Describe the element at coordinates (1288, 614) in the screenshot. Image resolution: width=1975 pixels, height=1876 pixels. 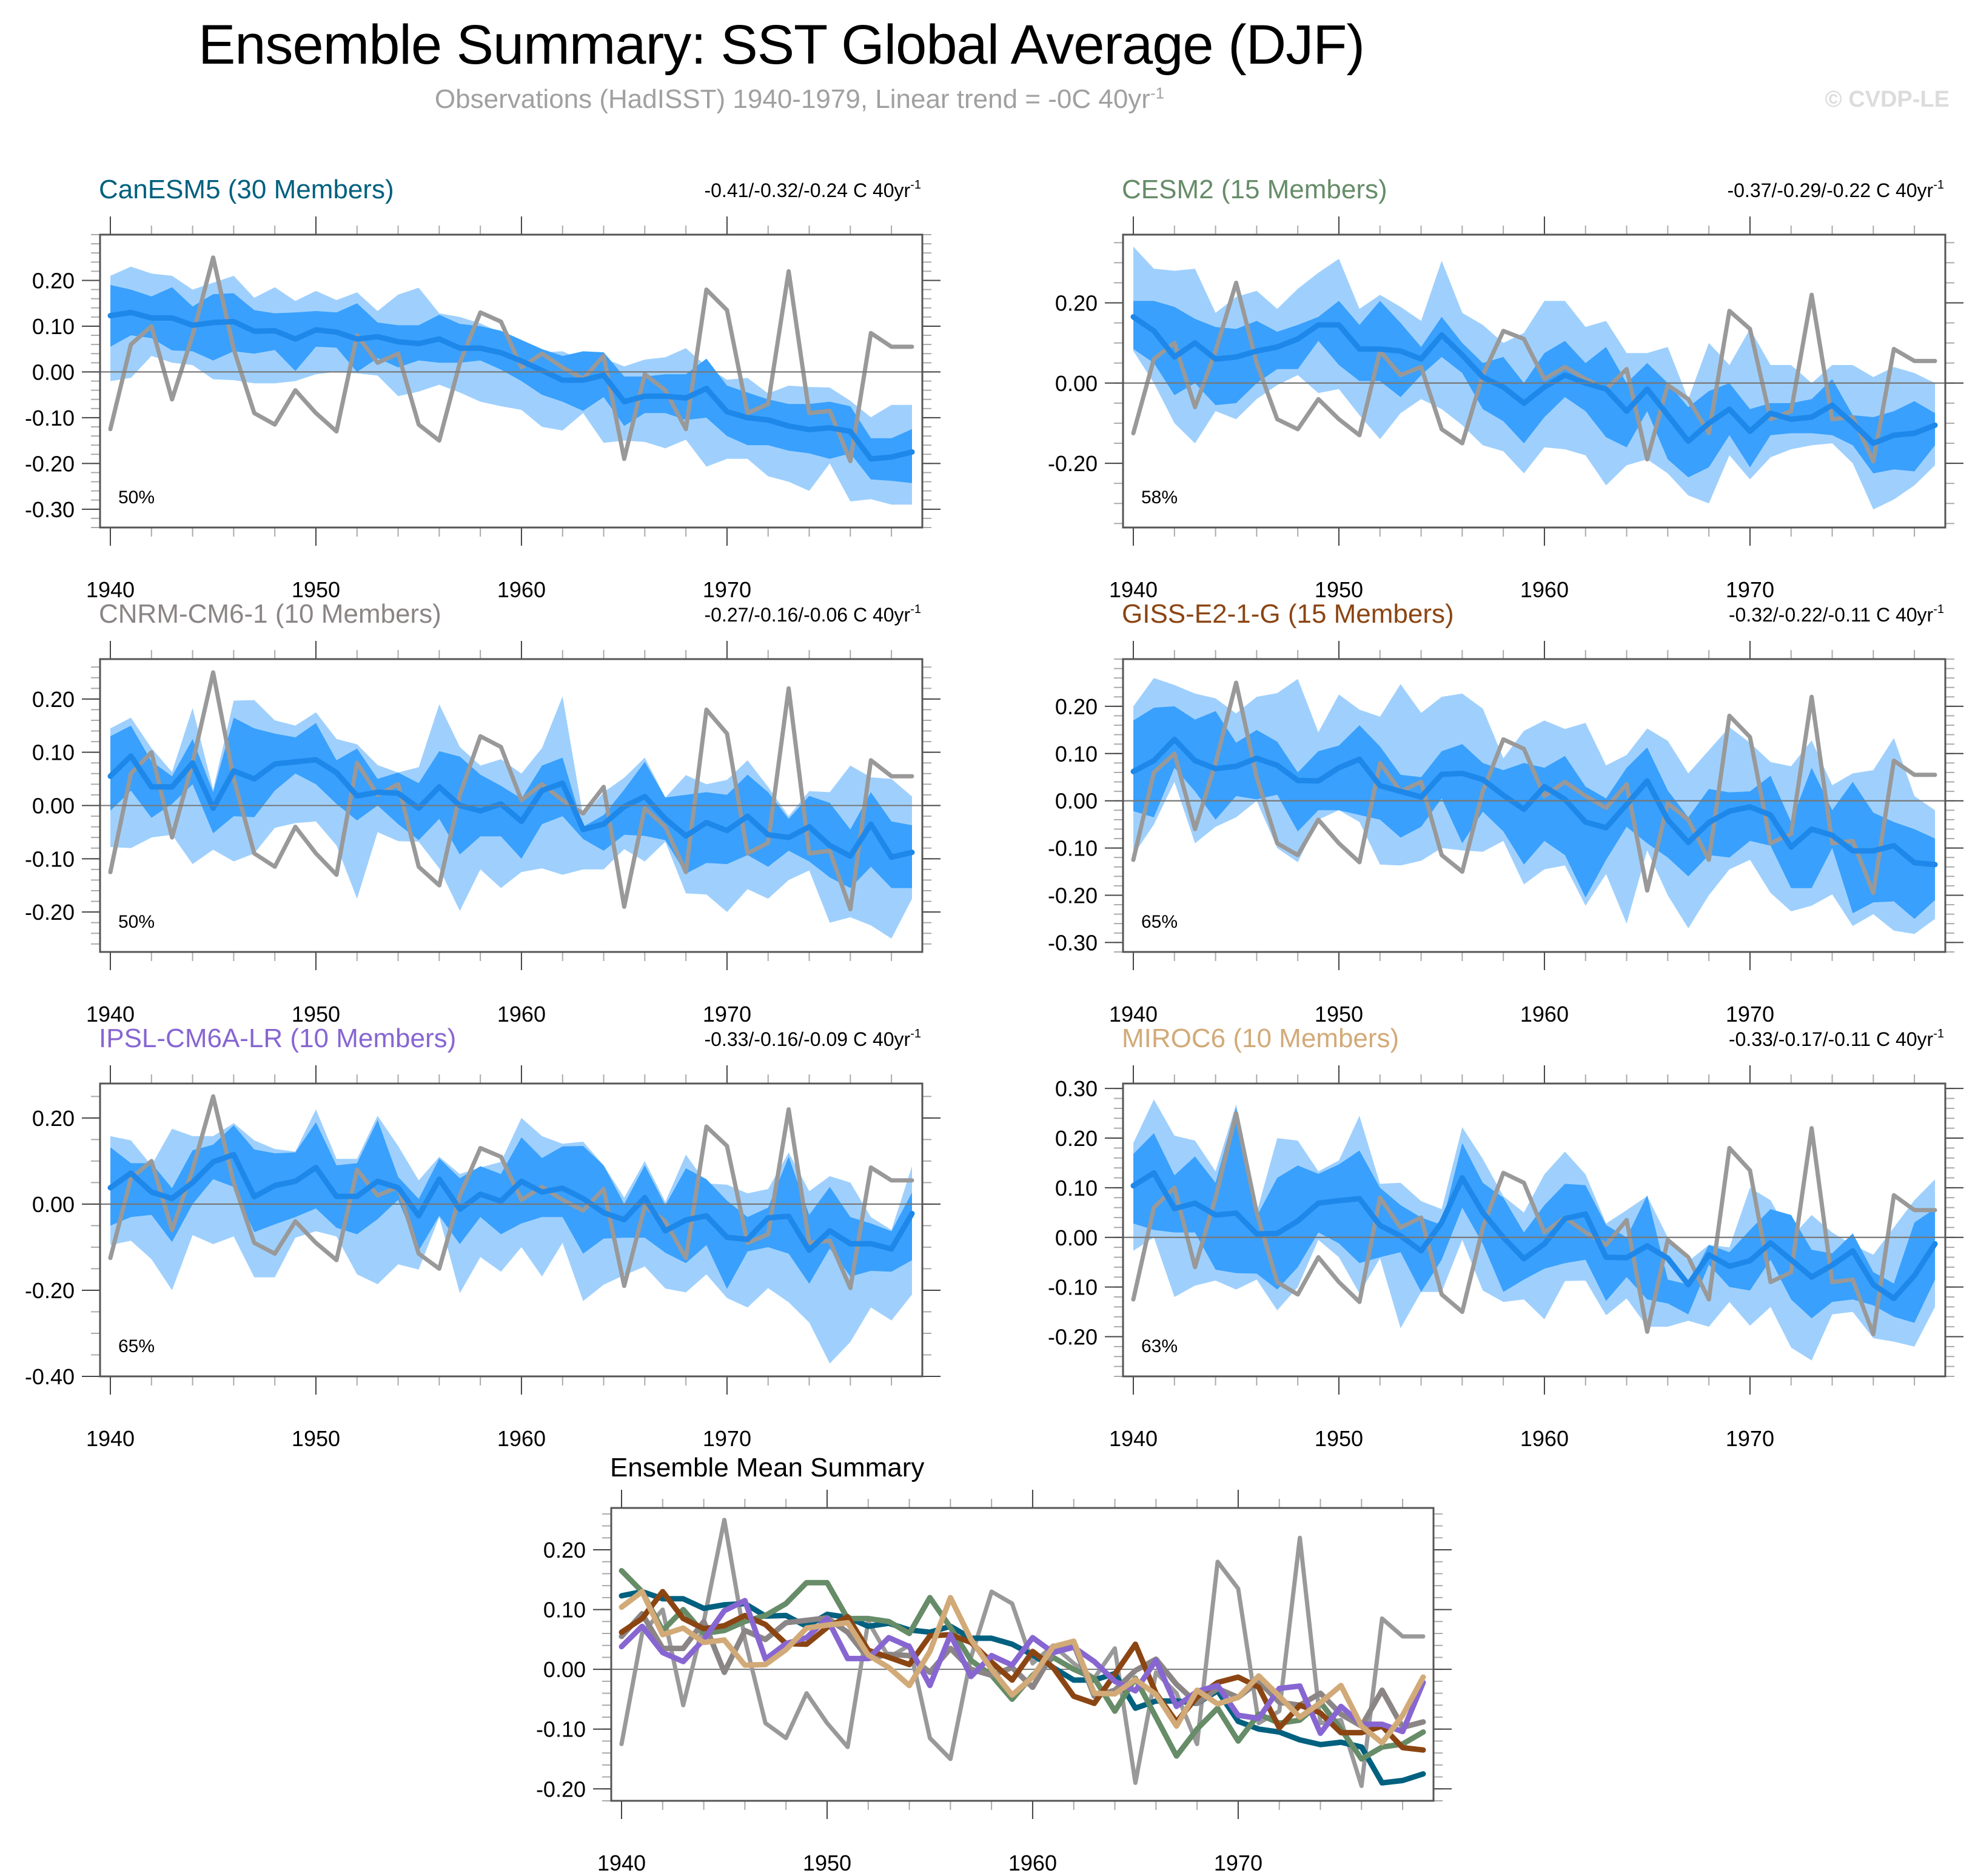
I see `panel-title: GISS-E2-1-G (15 Members)` at that location.